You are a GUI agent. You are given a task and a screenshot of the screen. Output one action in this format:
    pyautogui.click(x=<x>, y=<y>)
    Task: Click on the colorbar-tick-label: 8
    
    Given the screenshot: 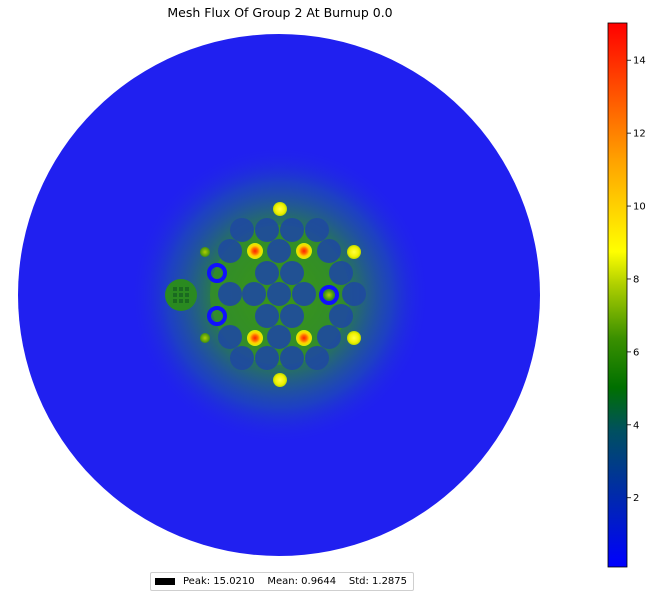 What is the action you would take?
    pyautogui.click(x=636, y=279)
    